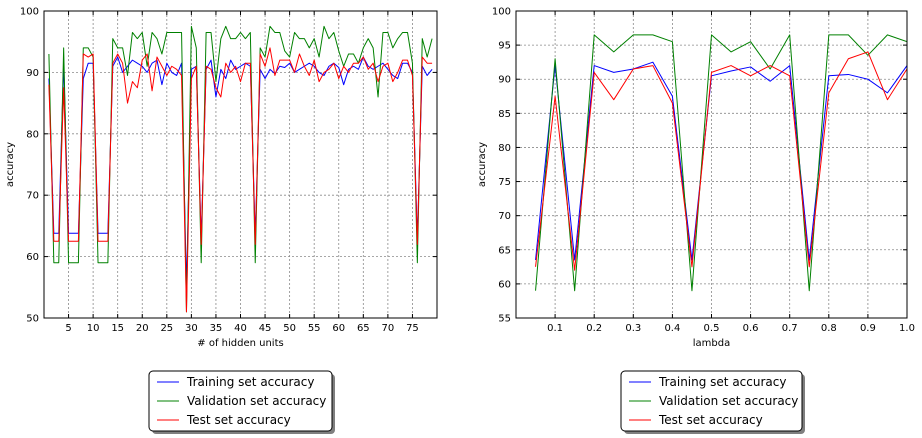 The width and height of the screenshot is (922, 438). What do you see at coordinates (555, 328) in the screenshot?
I see `x-tick-label: 0.1` at bounding box center [555, 328].